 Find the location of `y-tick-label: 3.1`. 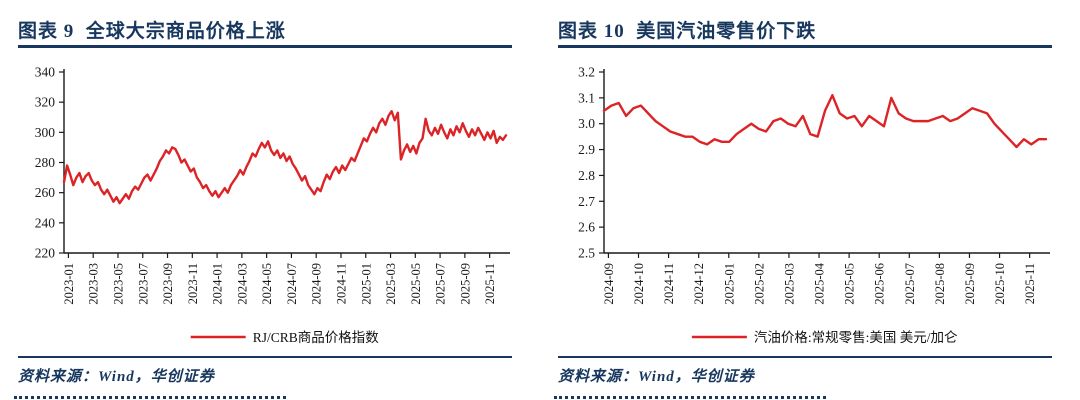

y-tick-label: 3.1 is located at coordinates (586, 97).